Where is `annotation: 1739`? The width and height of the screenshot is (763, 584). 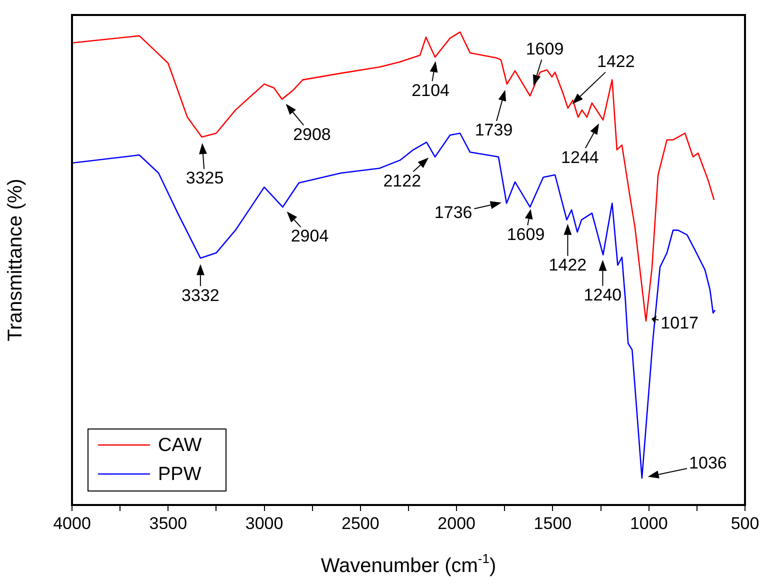
annotation: 1739 is located at coordinates (493, 130).